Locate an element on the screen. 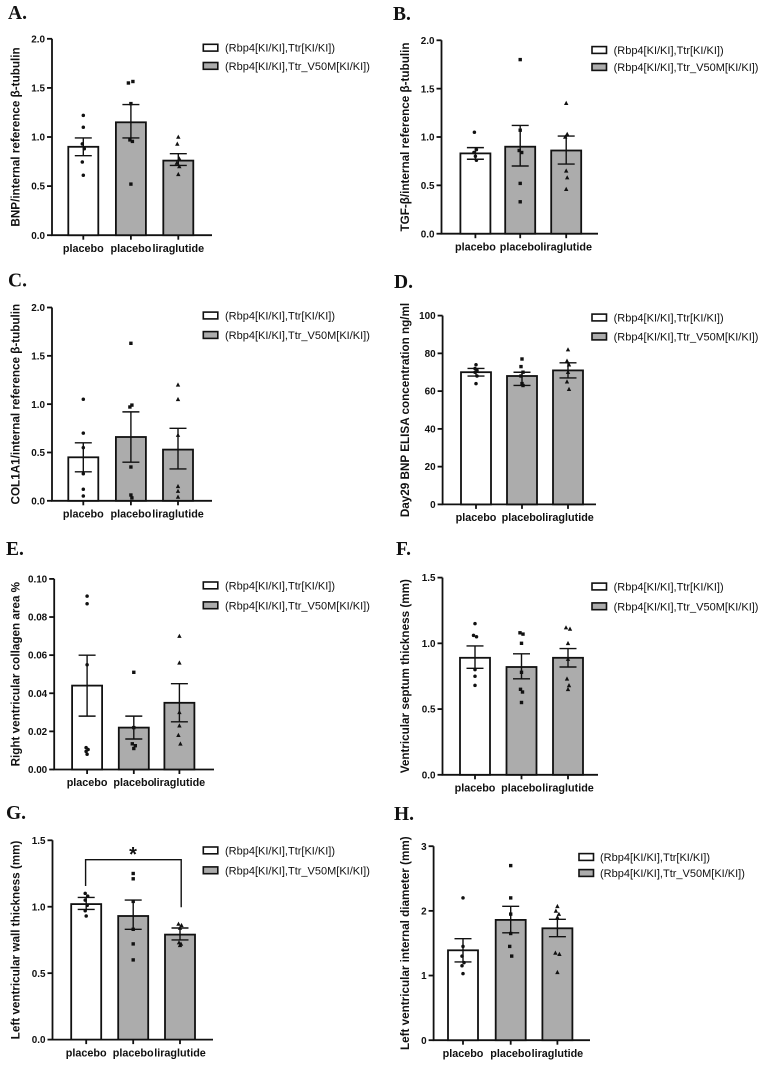  svg-text:Day29 BNP ELISA concentration: Day29 BNP ELISA concentration ng/ml is located at coordinates (405, 410).